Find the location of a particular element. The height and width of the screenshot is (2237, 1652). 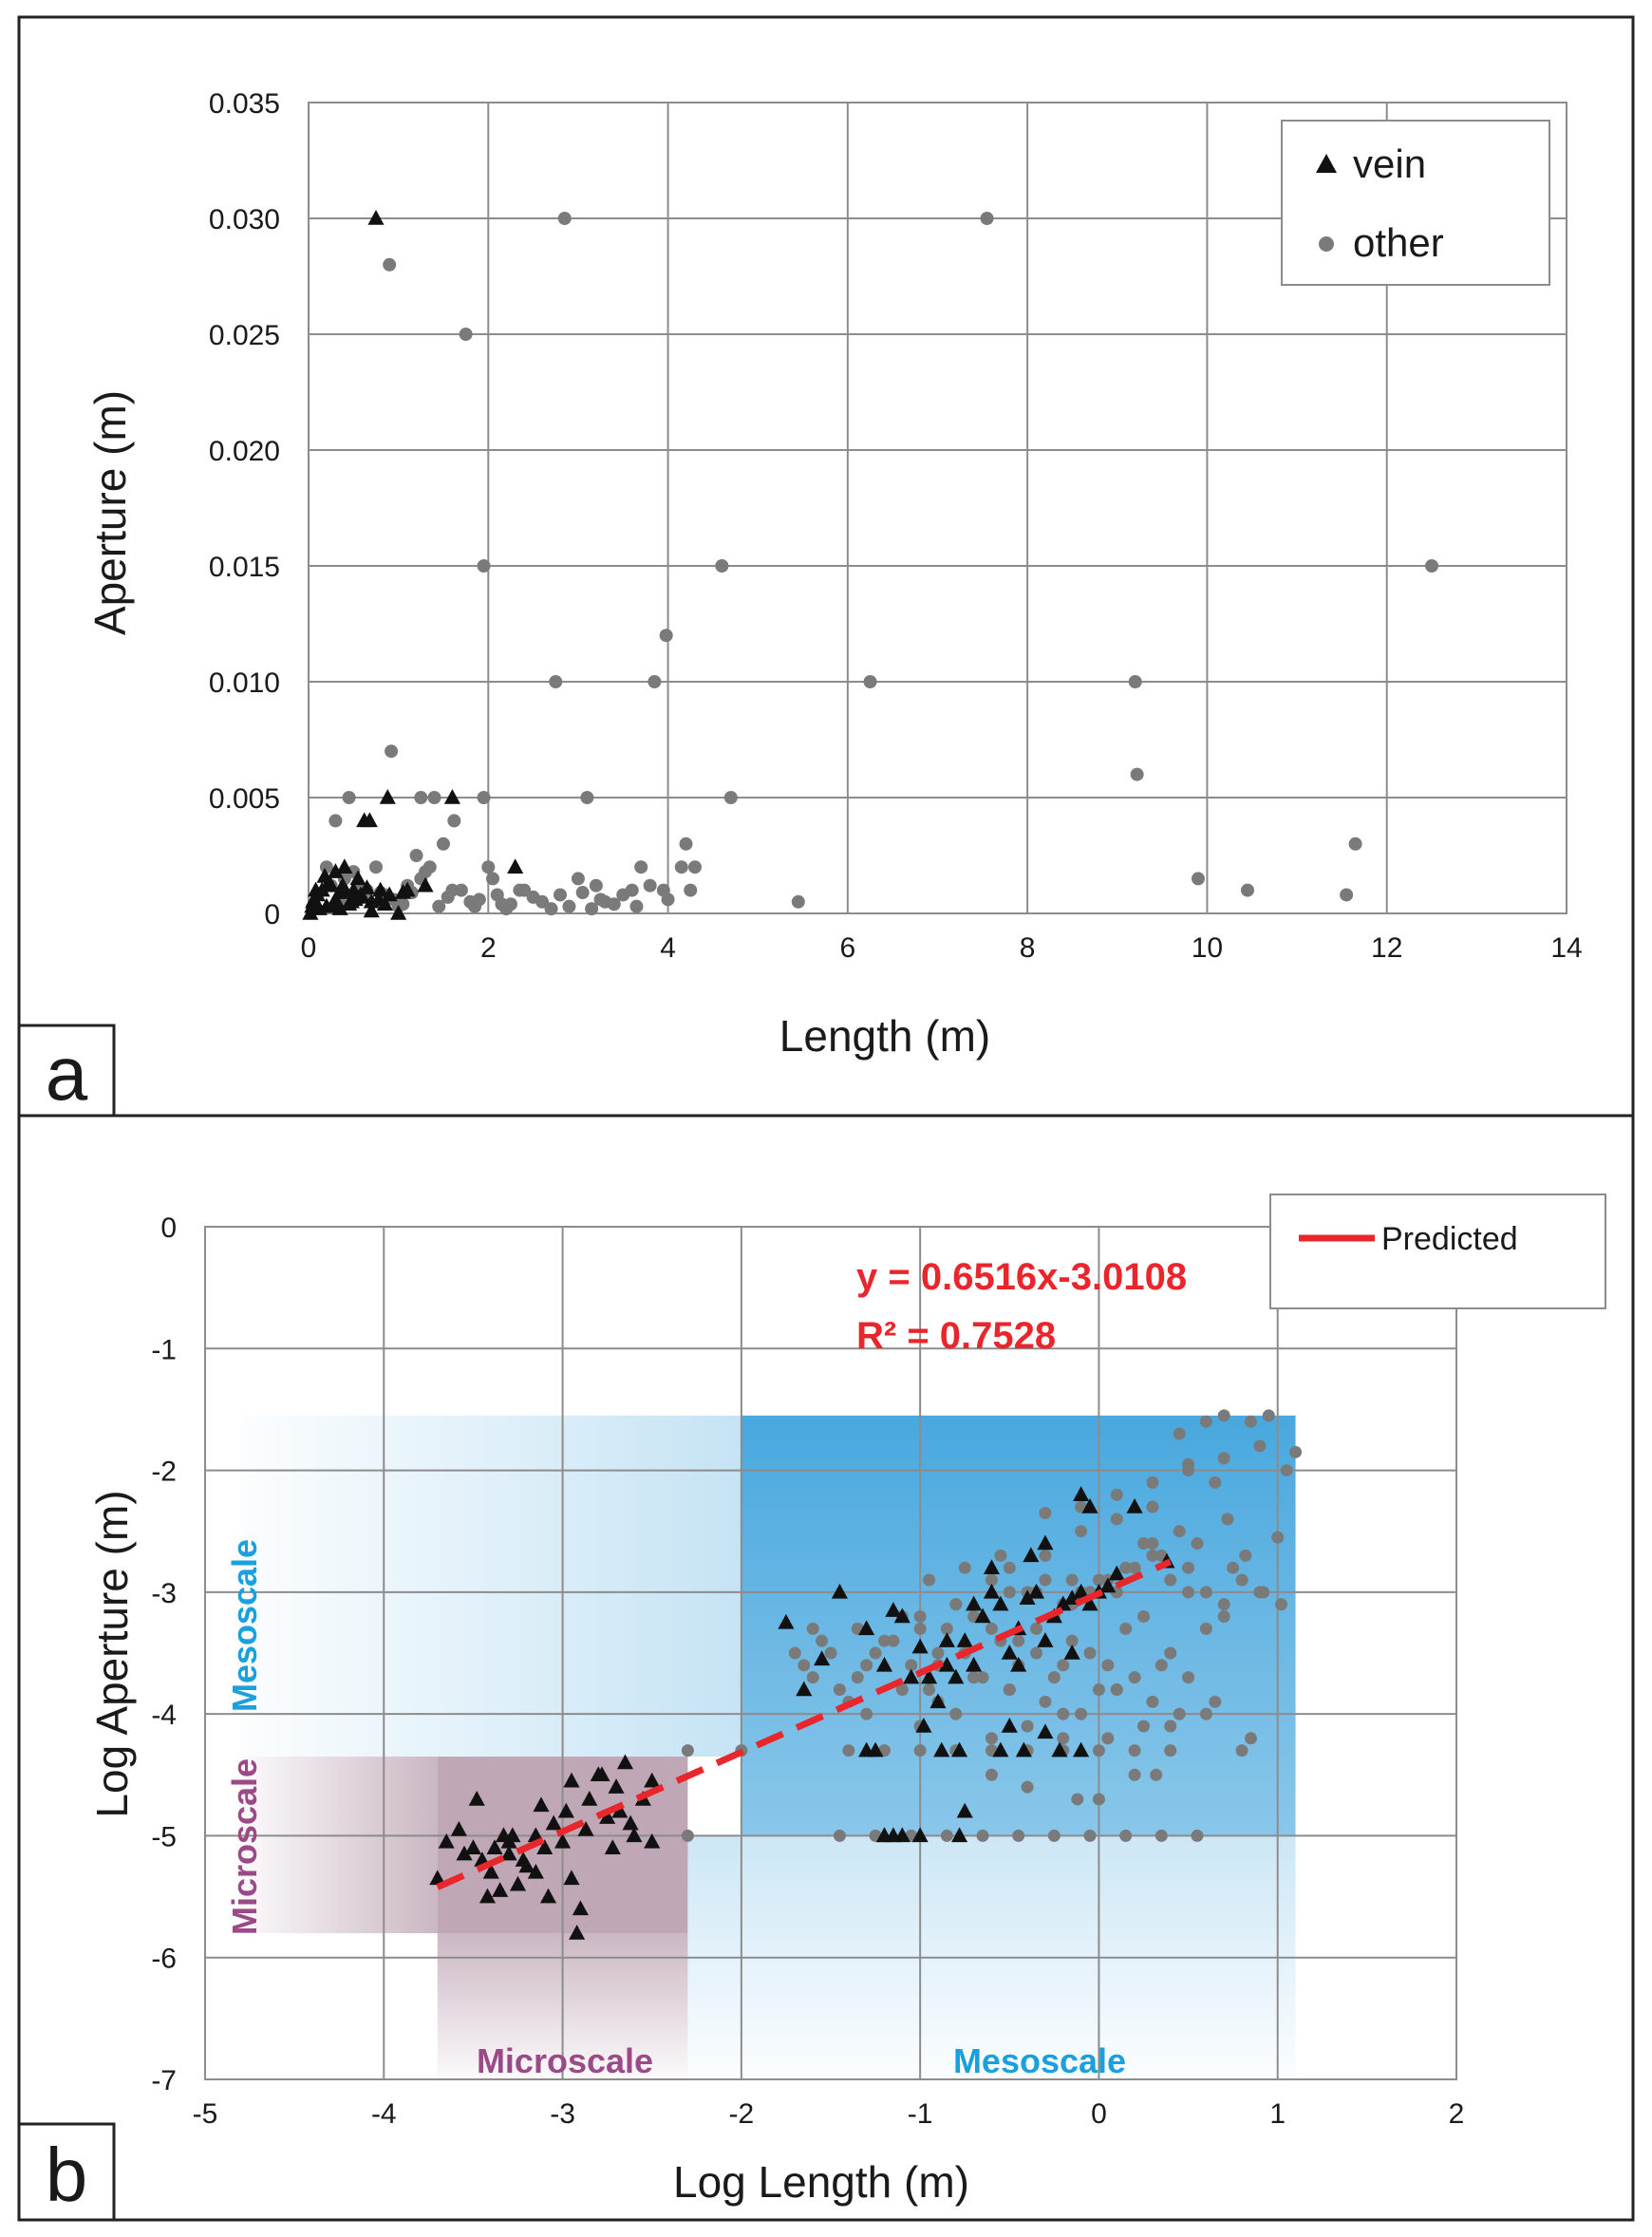

trendline-r-squared: R² = 0.7528 is located at coordinates (956, 1336).